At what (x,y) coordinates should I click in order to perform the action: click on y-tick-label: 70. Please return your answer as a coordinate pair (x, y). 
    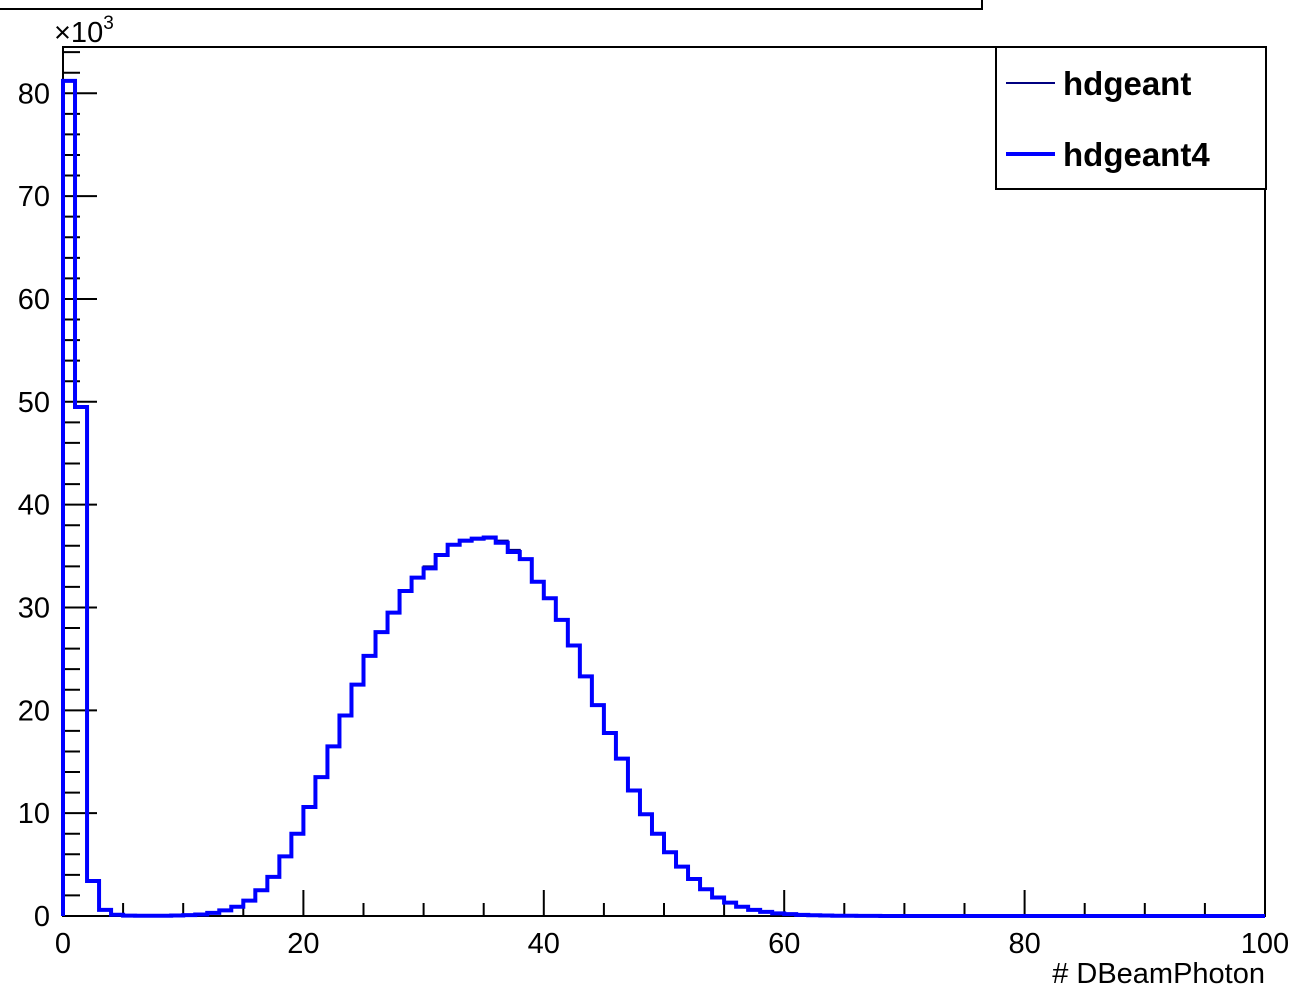
    Looking at the image, I should click on (34, 197).